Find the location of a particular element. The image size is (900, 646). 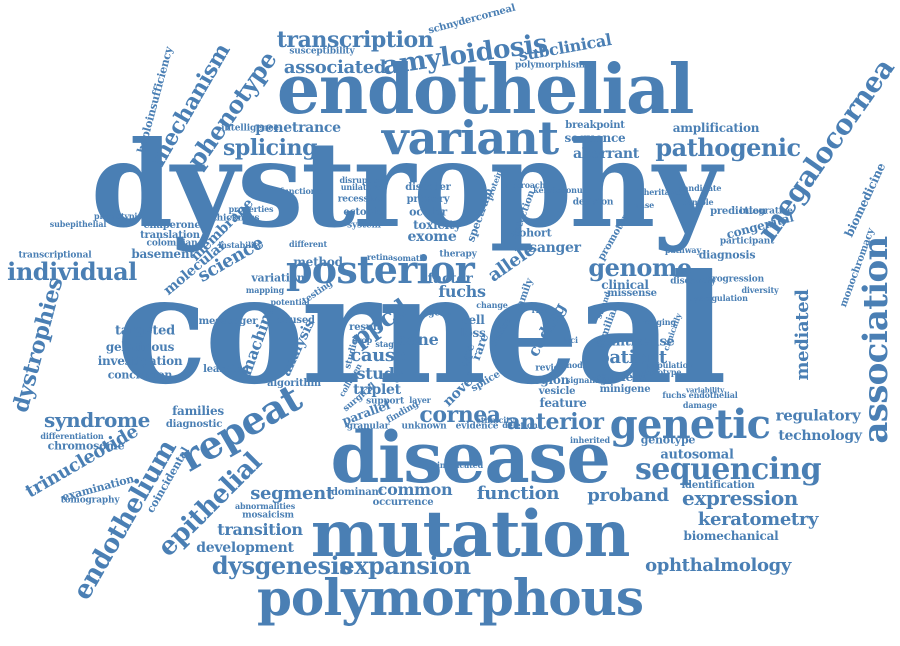

word-function: function is located at coordinates (518, 493).